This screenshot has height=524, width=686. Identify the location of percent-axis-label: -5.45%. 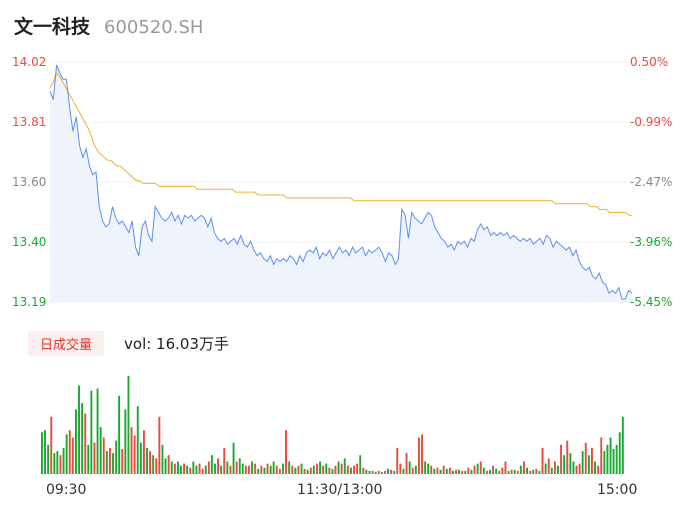
(651, 302).